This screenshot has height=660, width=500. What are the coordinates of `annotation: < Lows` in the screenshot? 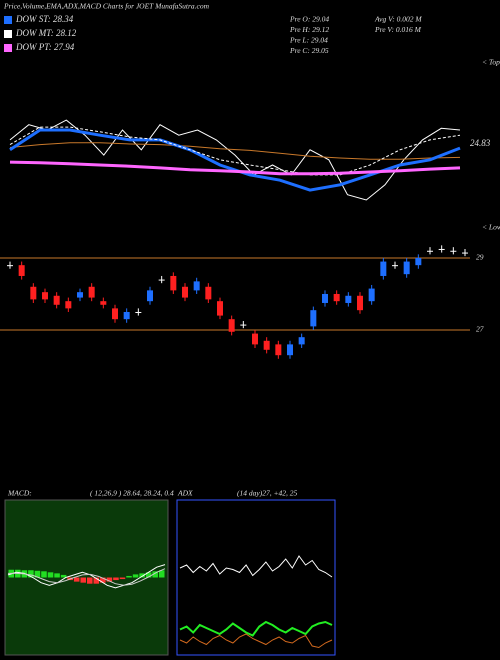 It's located at (491, 227).